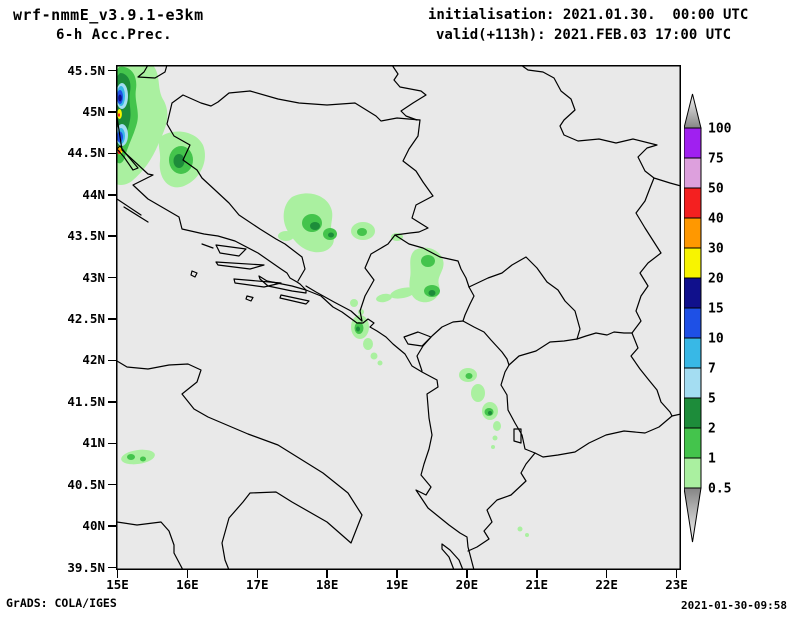  I want to click on border-bosnia-serbia-drina, so click(414, 177).